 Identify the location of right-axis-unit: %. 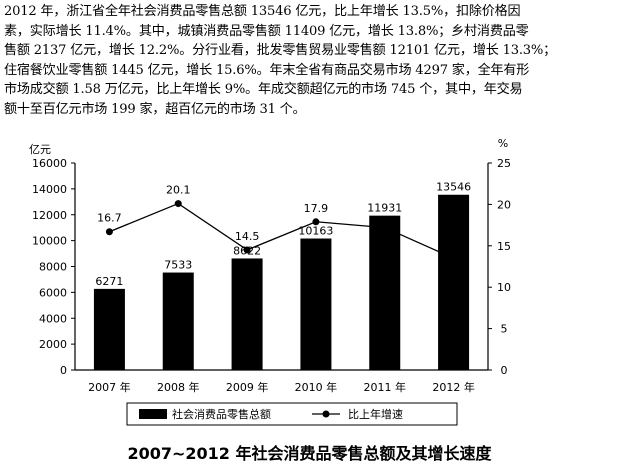
(503, 143).